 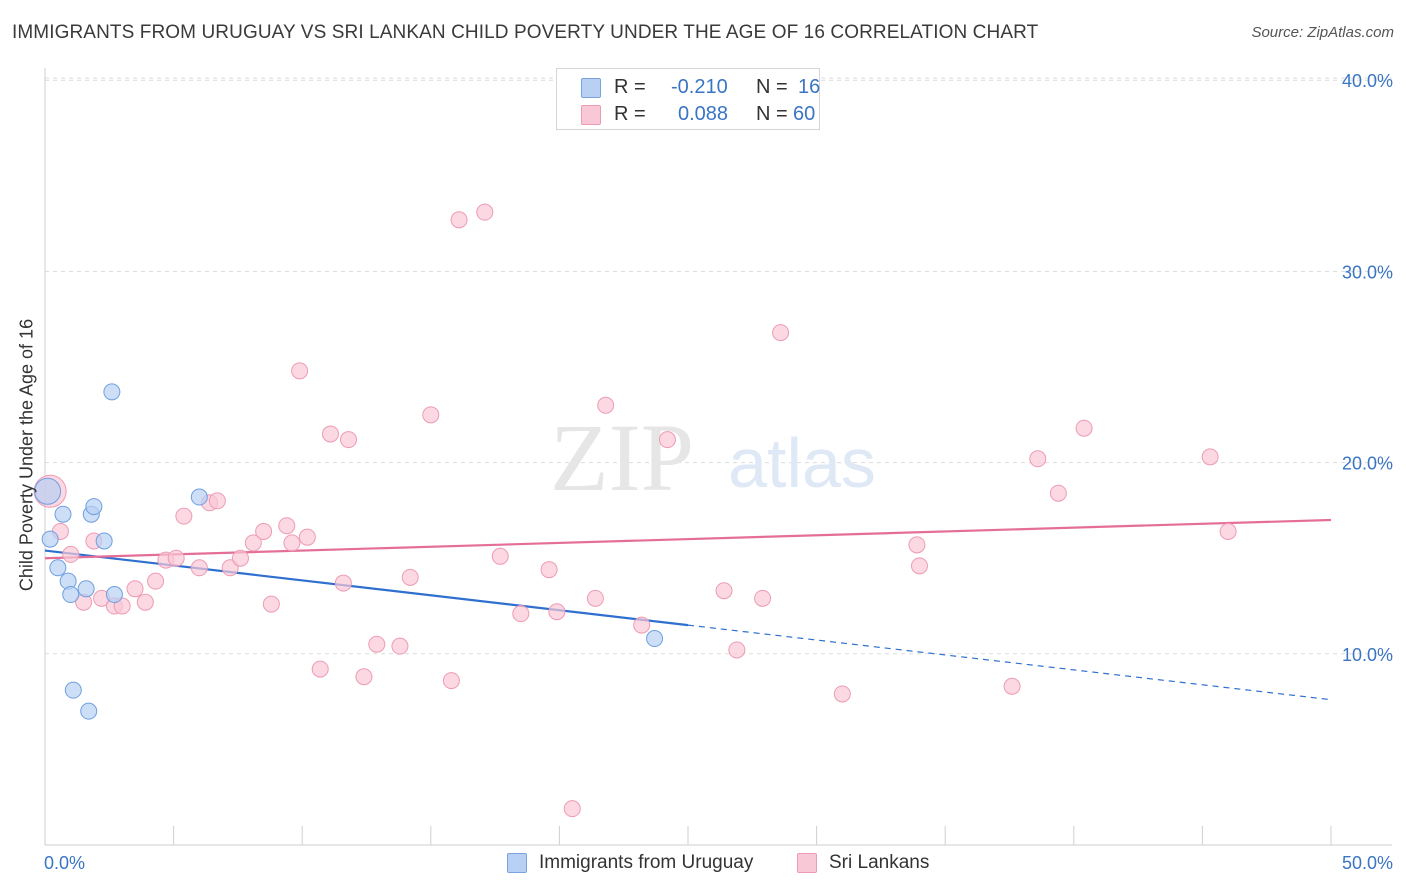 What do you see at coordinates (688, 539) in the screenshot?
I see `trend-line-srilanka` at bounding box center [688, 539].